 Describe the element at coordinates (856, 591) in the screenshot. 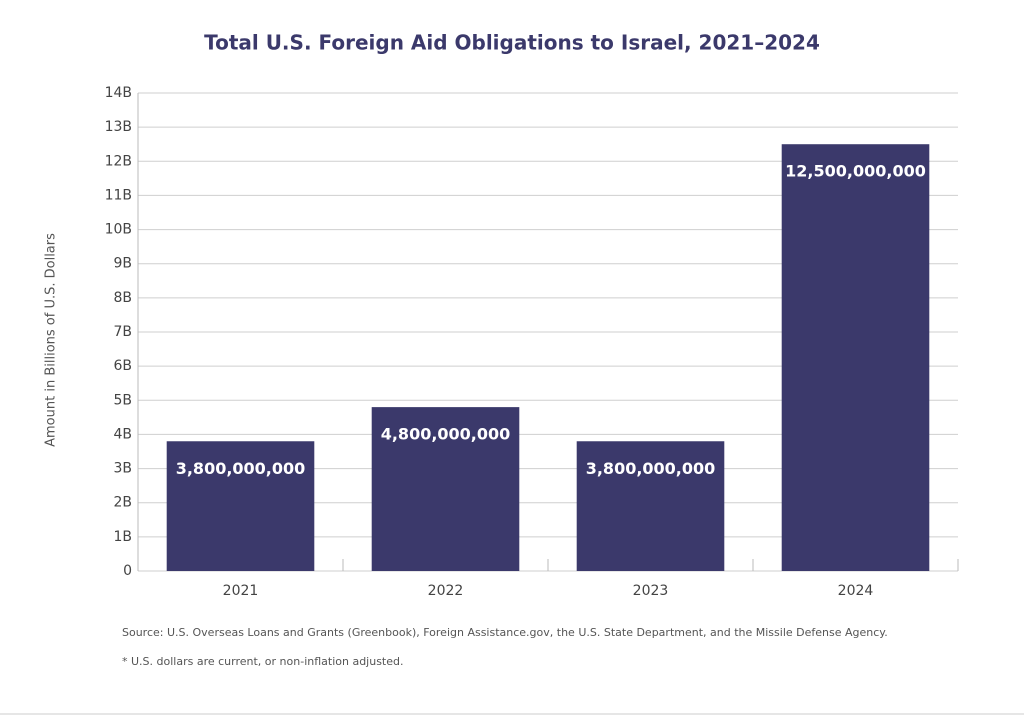

I see `x-tick-label: 2024` at that location.